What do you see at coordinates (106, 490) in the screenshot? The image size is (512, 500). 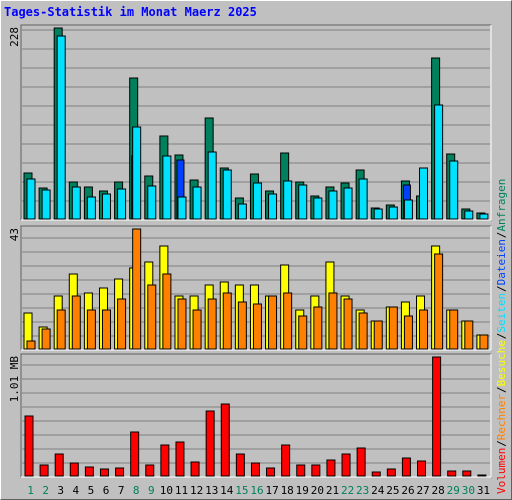 I see `x-tick-label: 6` at bounding box center [106, 490].